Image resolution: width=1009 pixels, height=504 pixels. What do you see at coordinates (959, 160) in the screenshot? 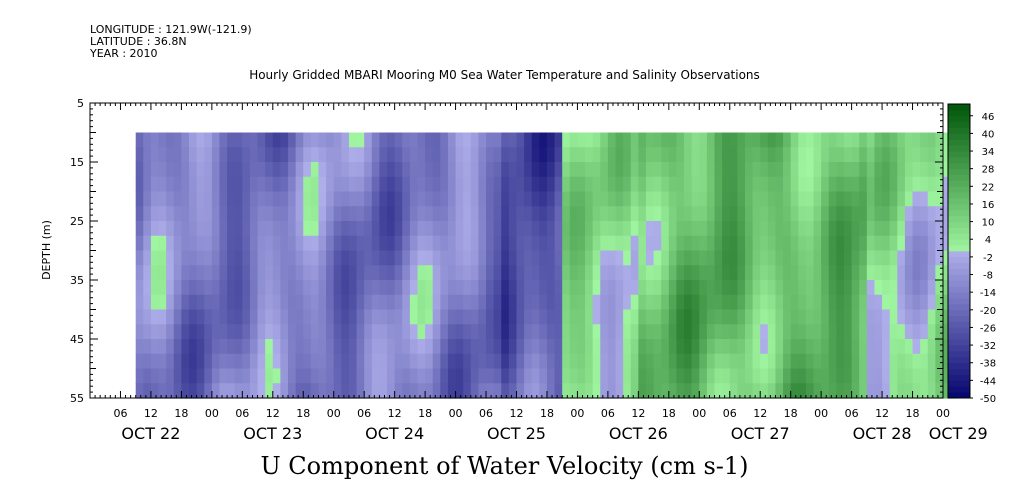
I see `colorbar-segment` at bounding box center [959, 160].